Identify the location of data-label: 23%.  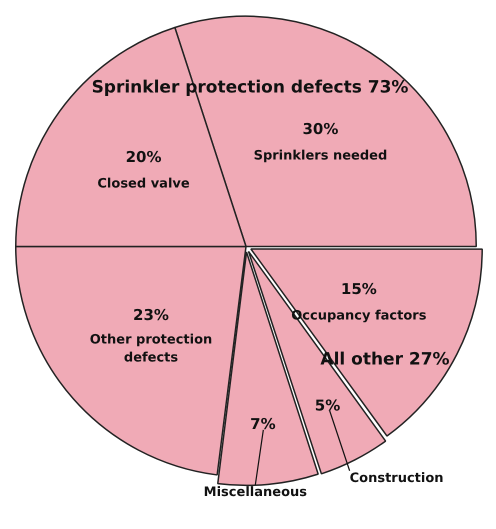
(151, 315).